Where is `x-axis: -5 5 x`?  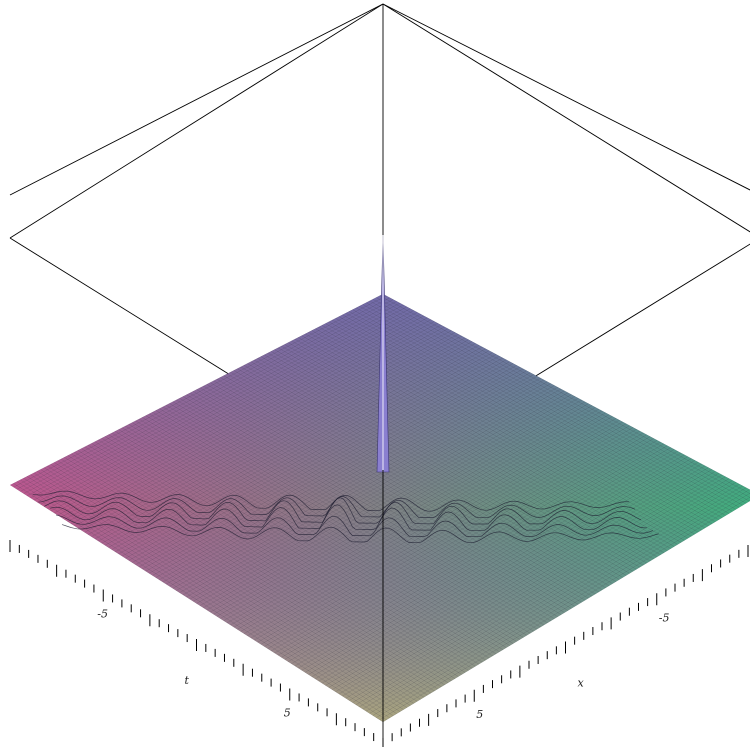
x-axis: -5 5 x is located at coordinates (565, 646).